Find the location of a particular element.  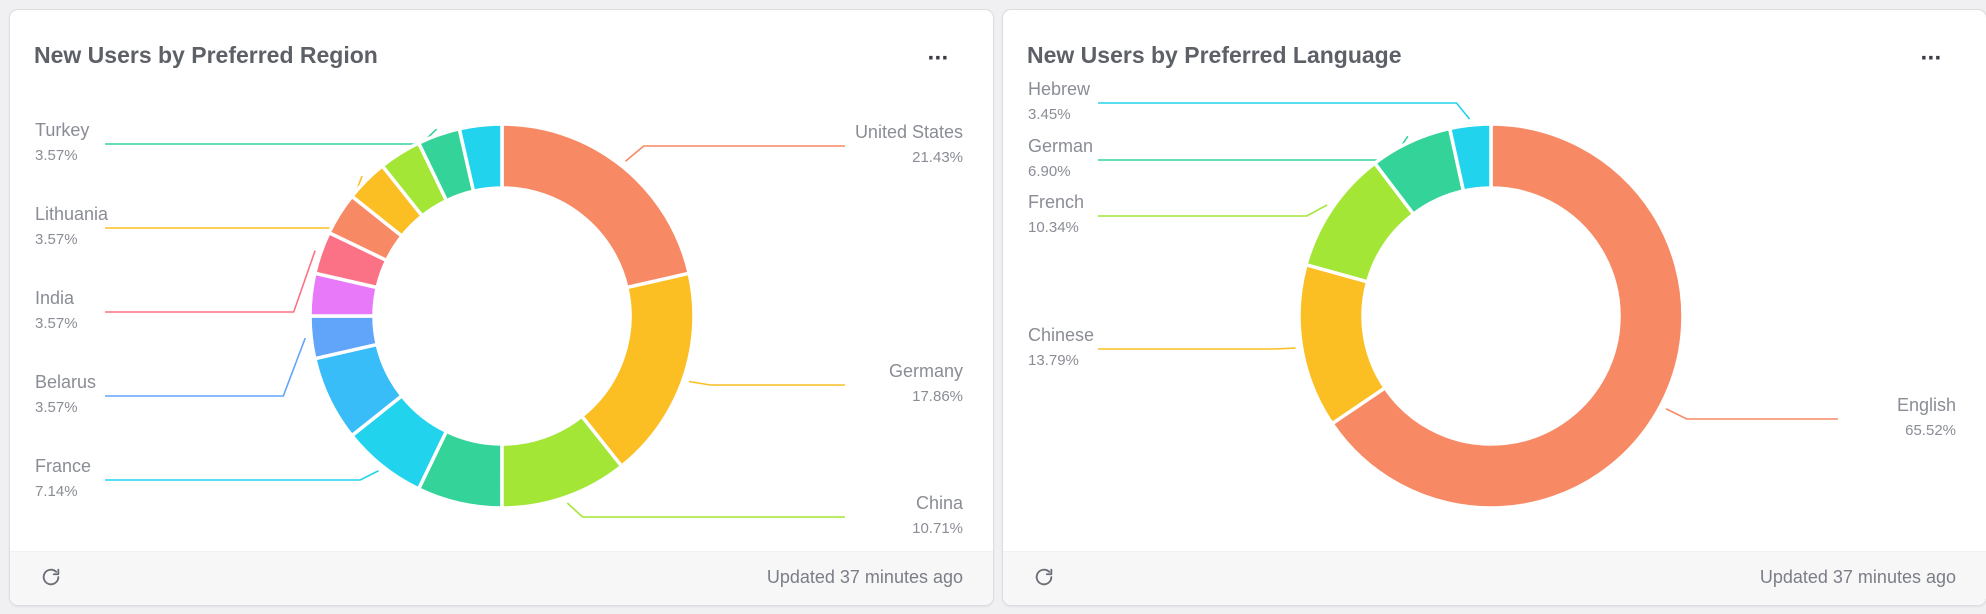

donut-slice-united-states is located at coordinates (595, 206).